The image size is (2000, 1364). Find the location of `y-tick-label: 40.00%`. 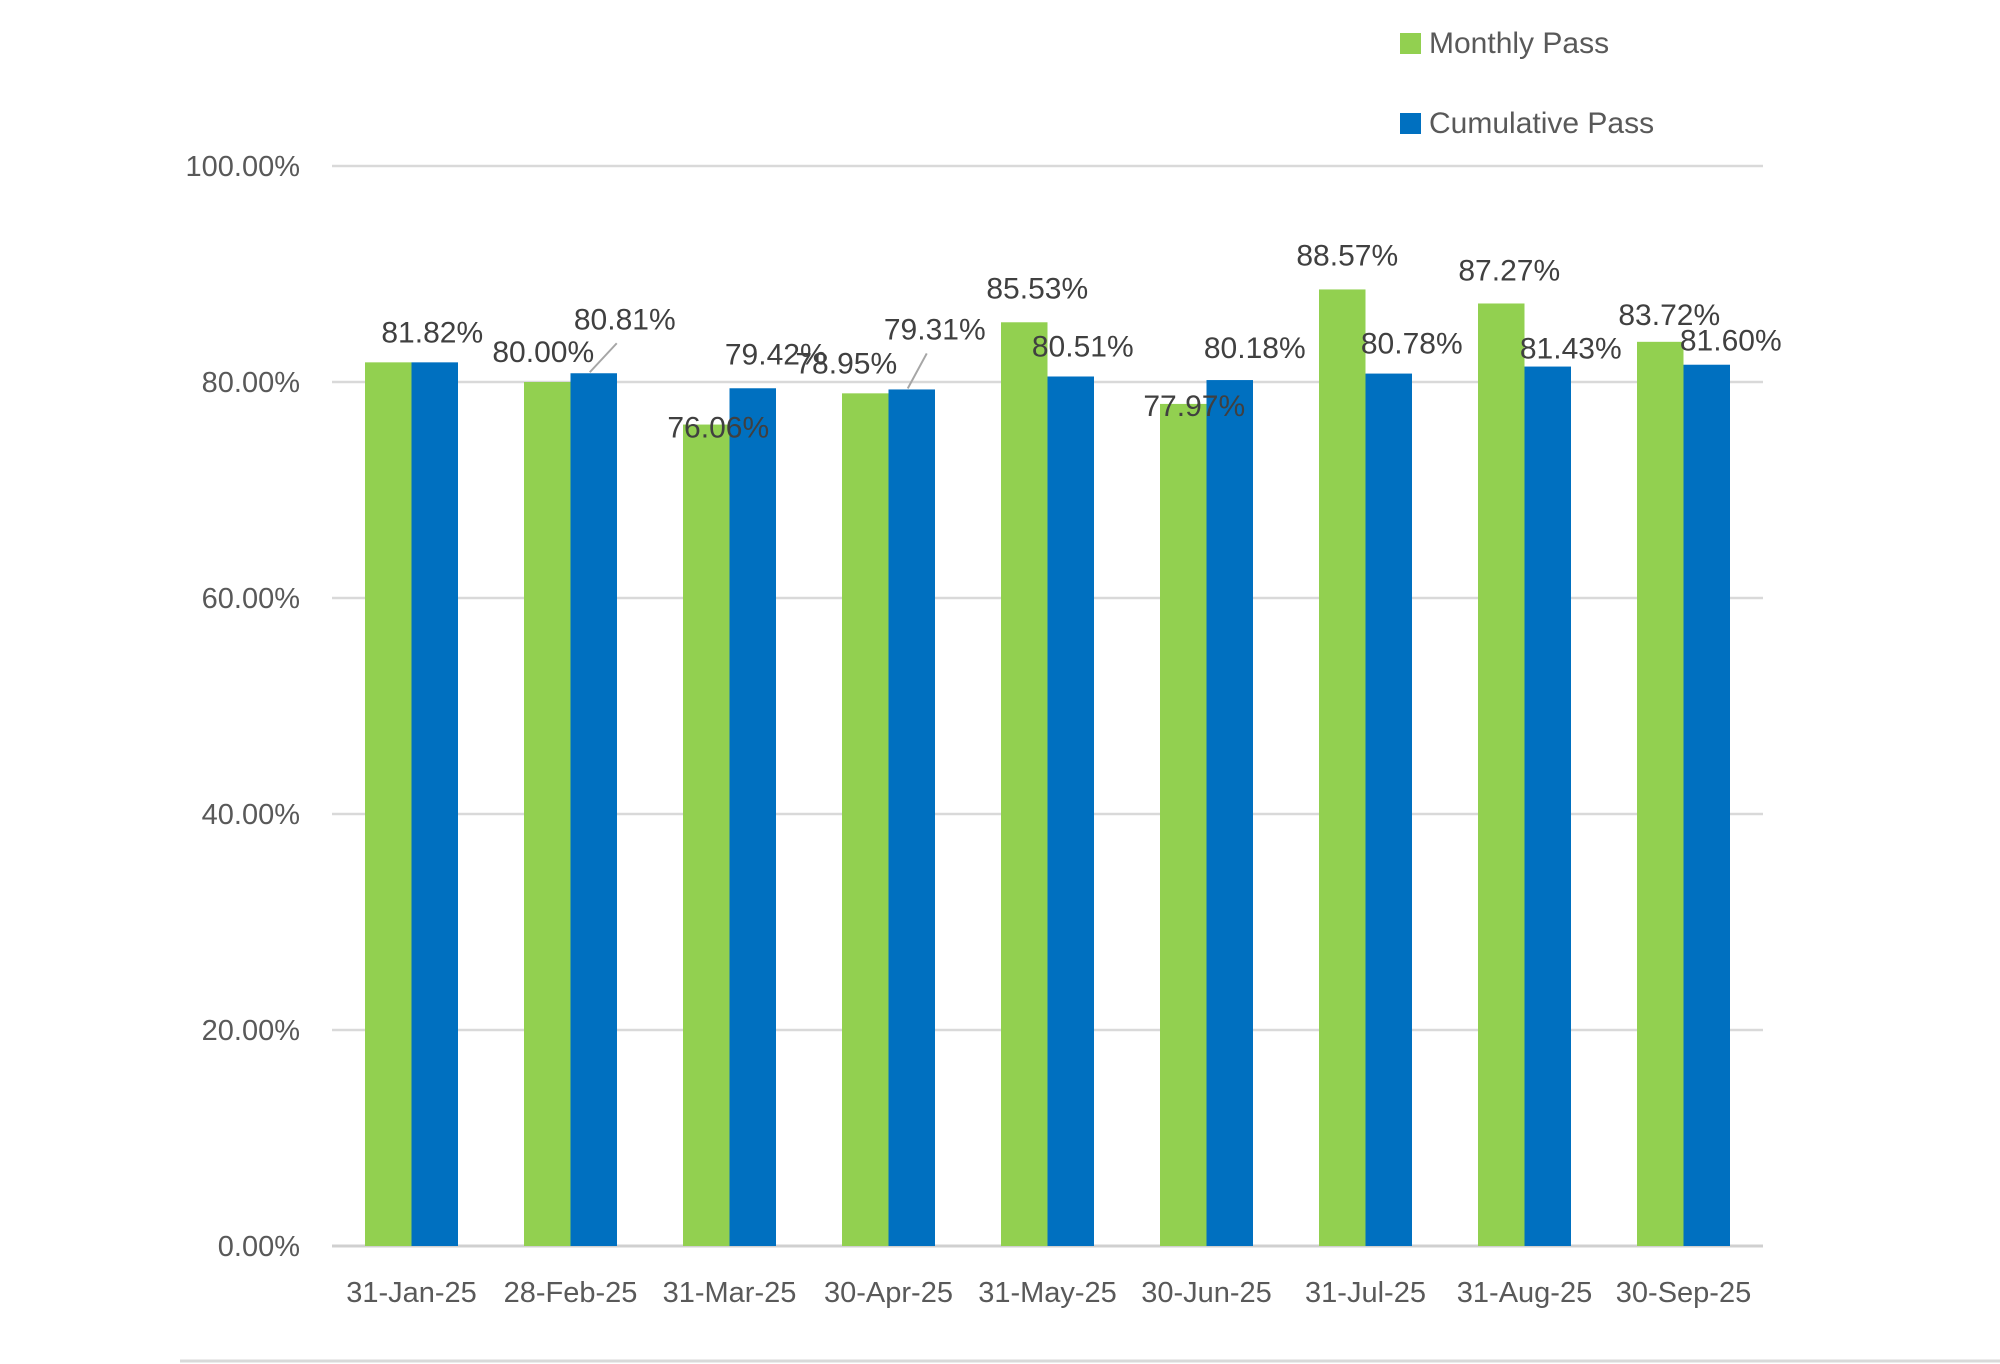

y-tick-label: 40.00% is located at coordinates (251, 815).